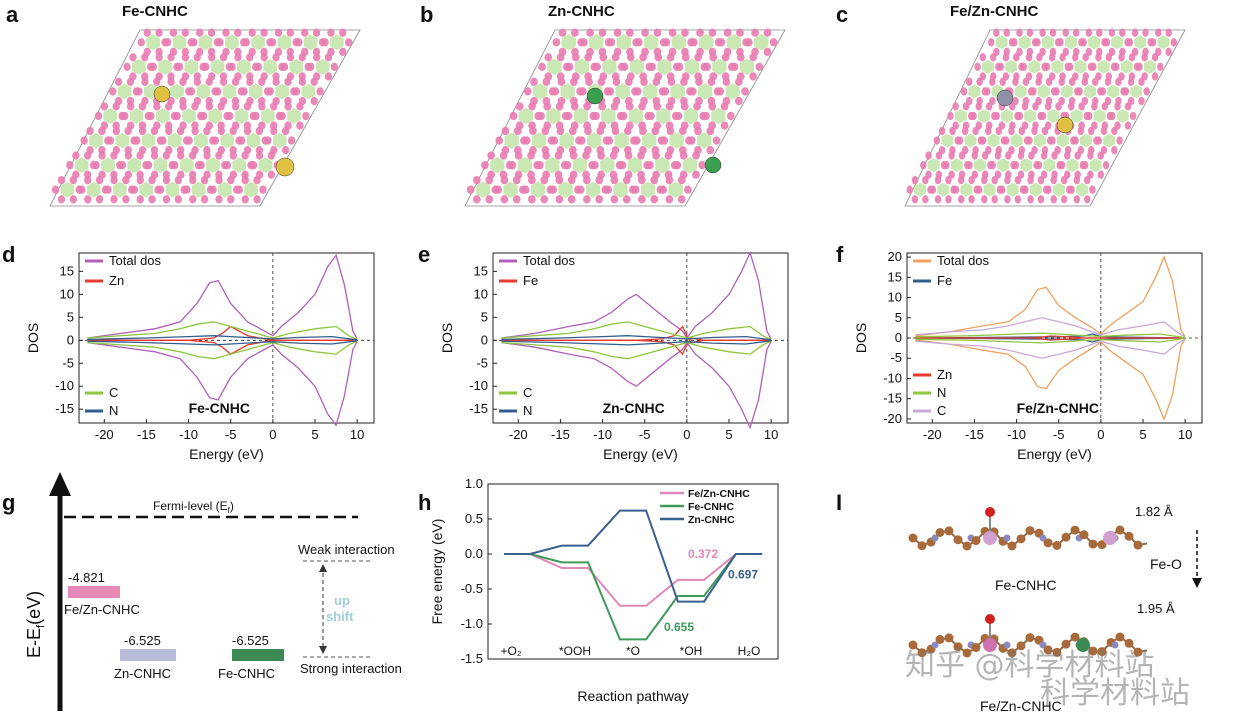 Image resolution: width=1238 pixels, height=712 pixels. I want to click on top-structure-label: Fe-CNHC, so click(1025, 585).